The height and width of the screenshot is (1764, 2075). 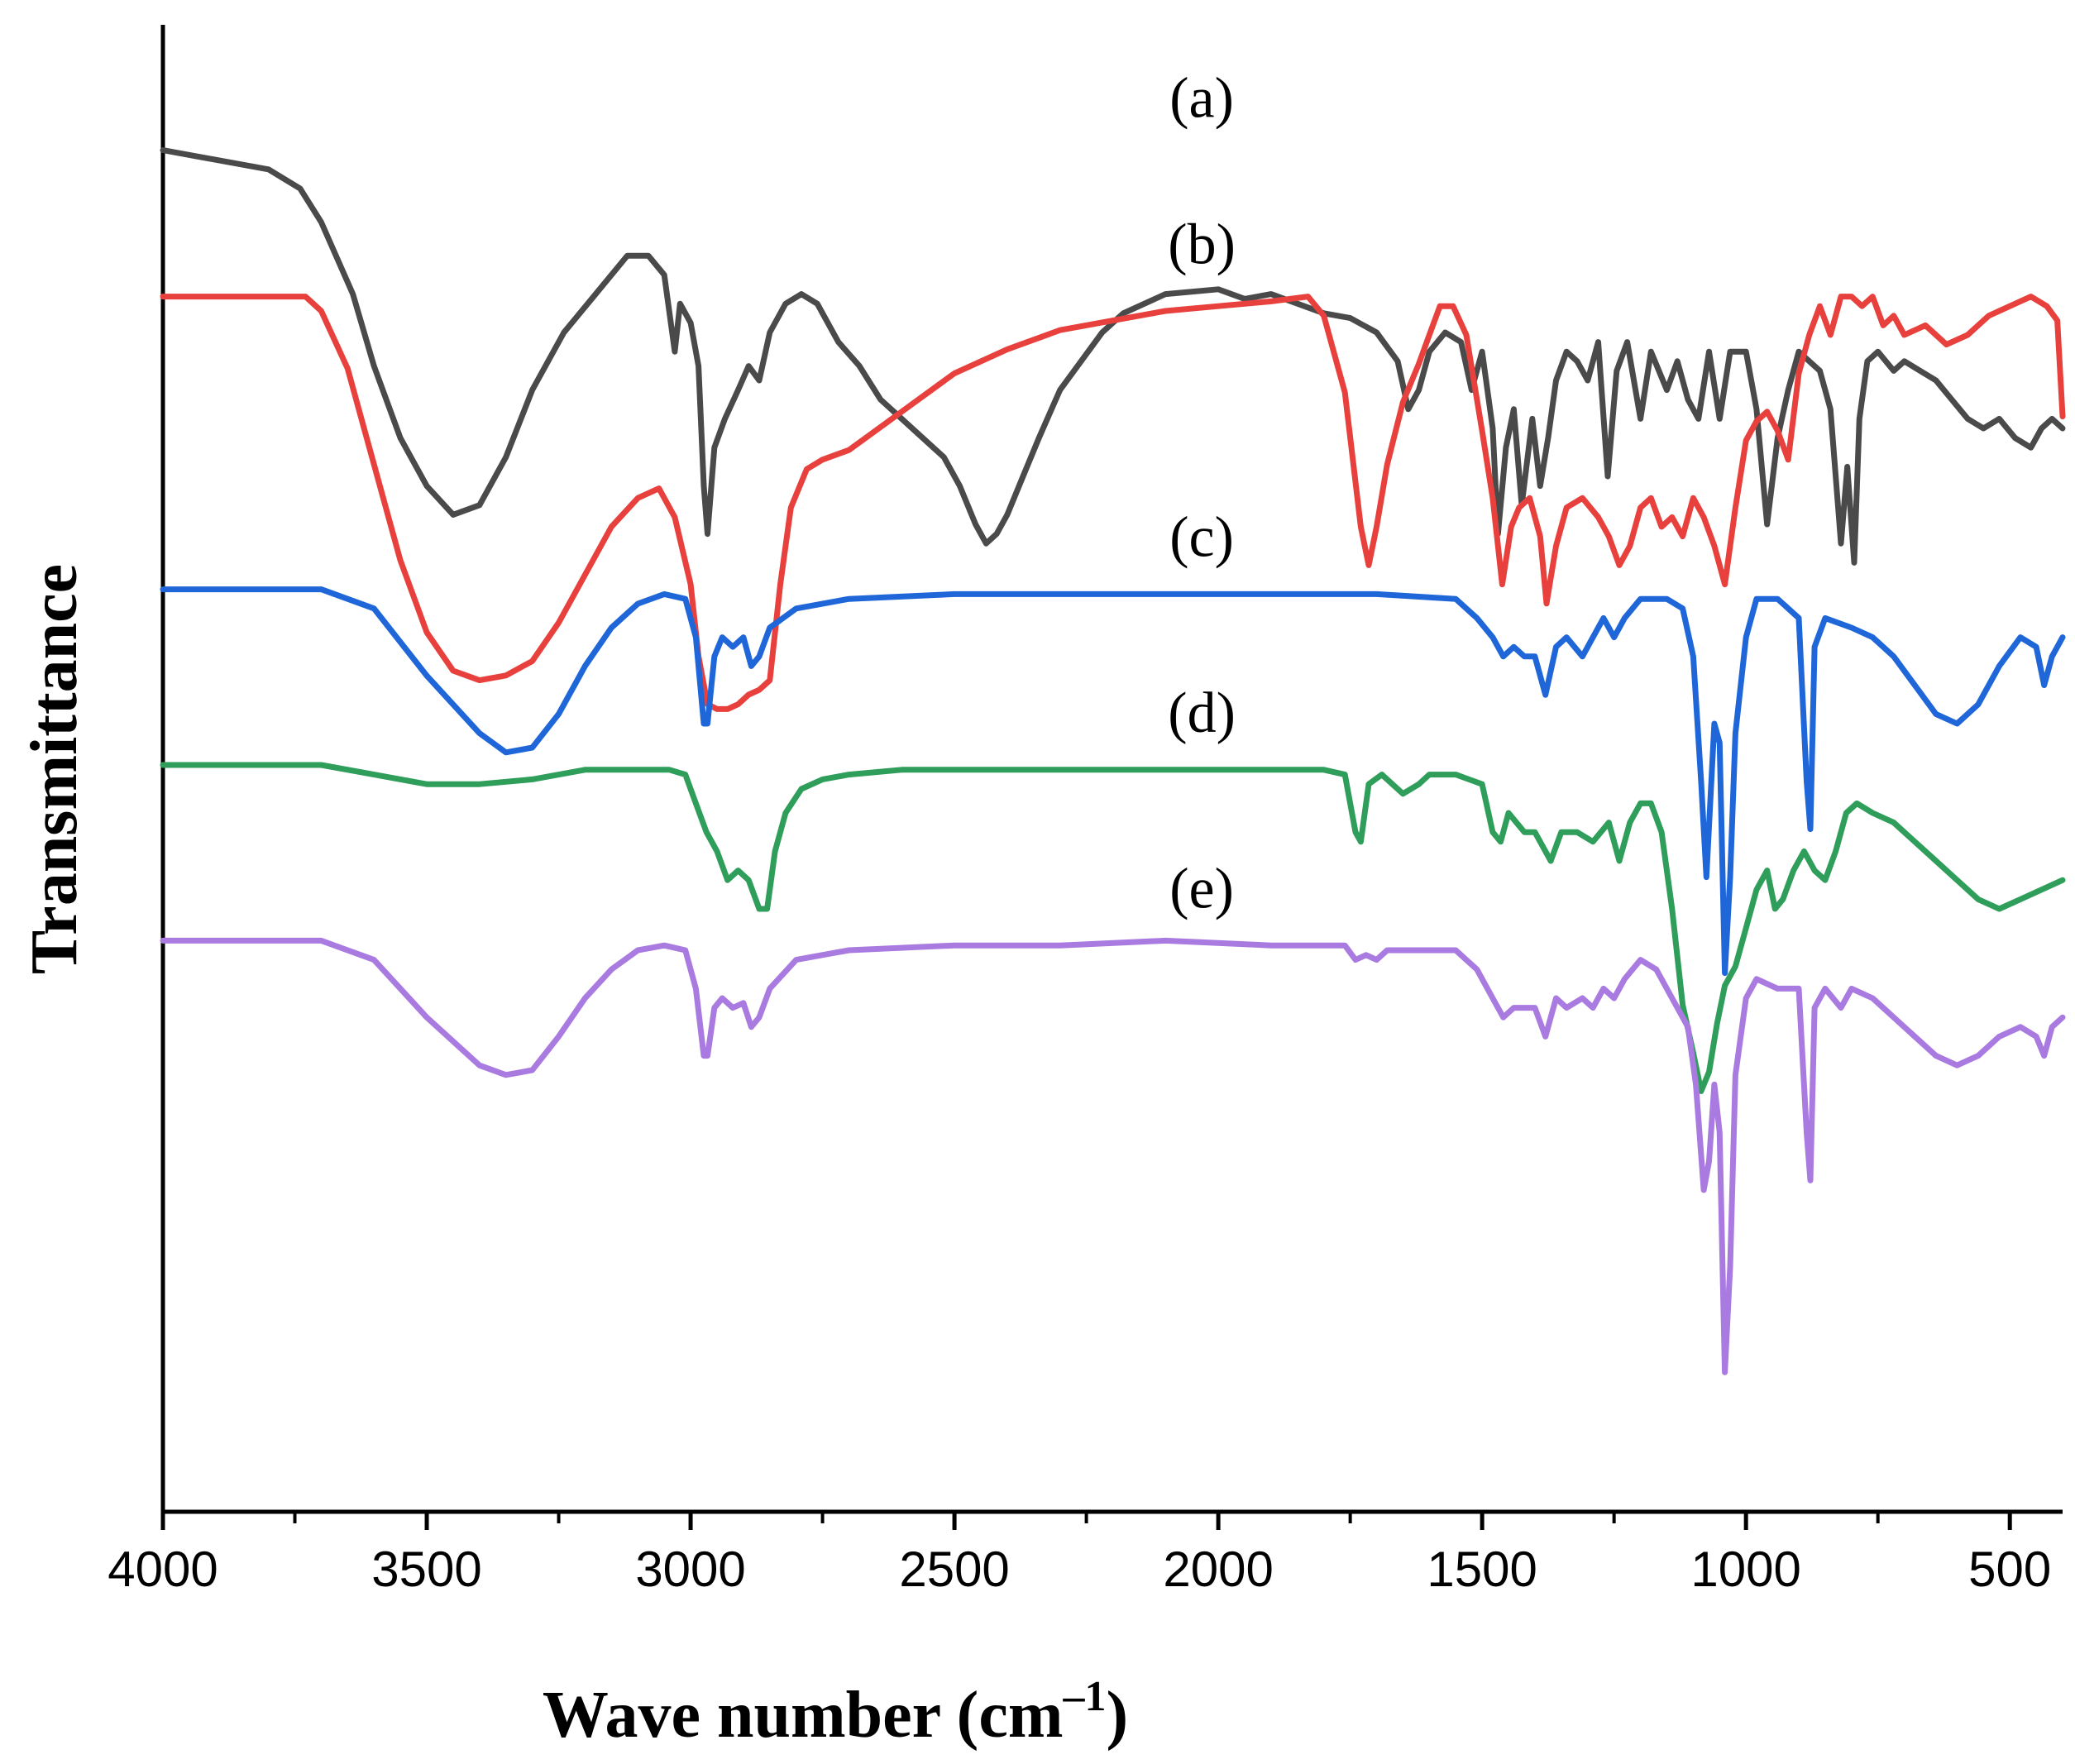 What do you see at coordinates (1202, 245) in the screenshot?
I see `series-label-b: (b)` at bounding box center [1202, 245].